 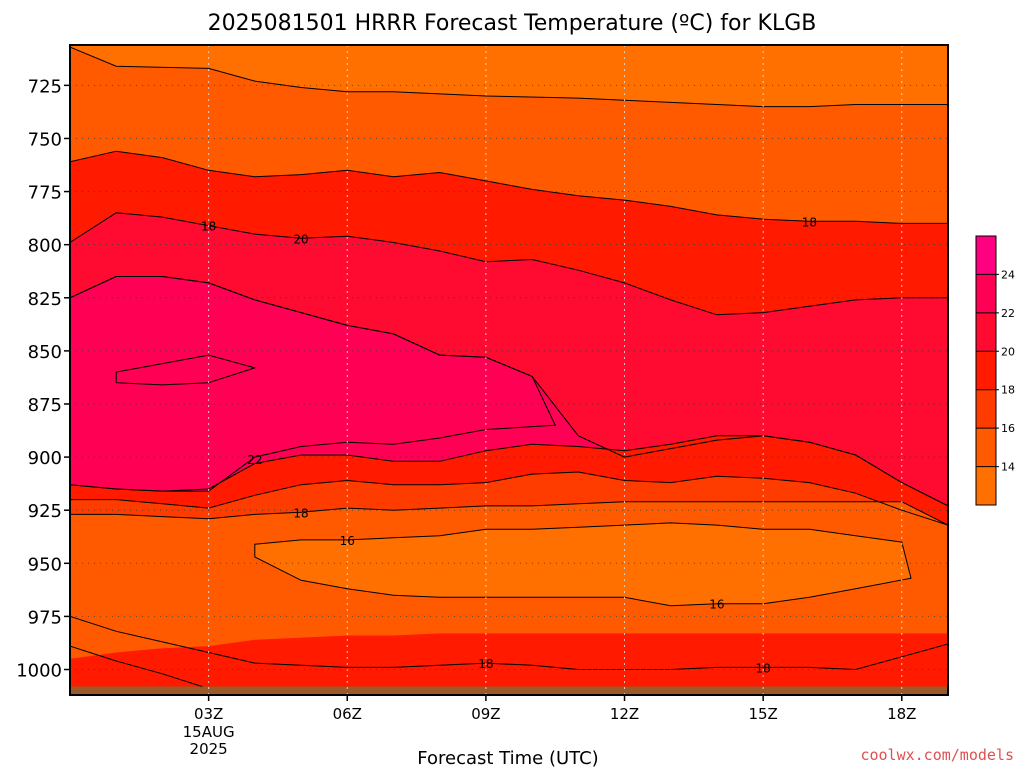 I want to click on y-tick-label: 825, so click(x=45, y=299).